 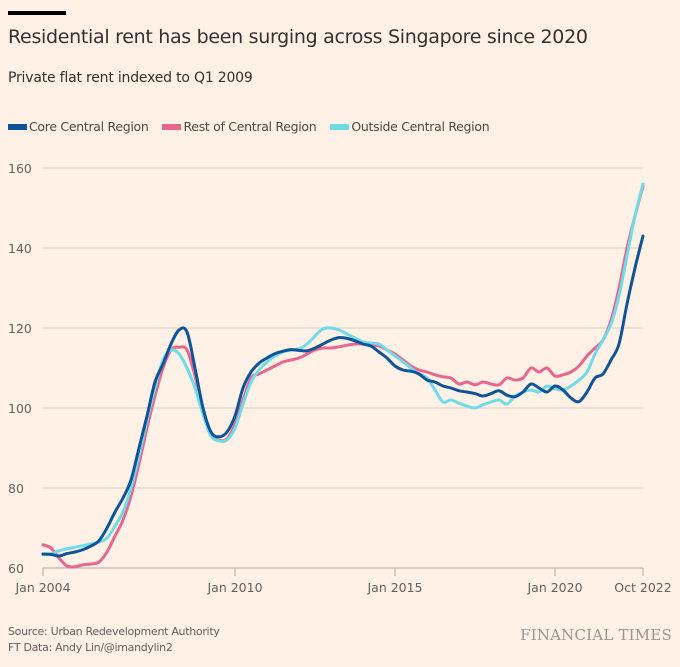 I want to click on x-tick-label: Jan 2004, so click(x=42, y=587).